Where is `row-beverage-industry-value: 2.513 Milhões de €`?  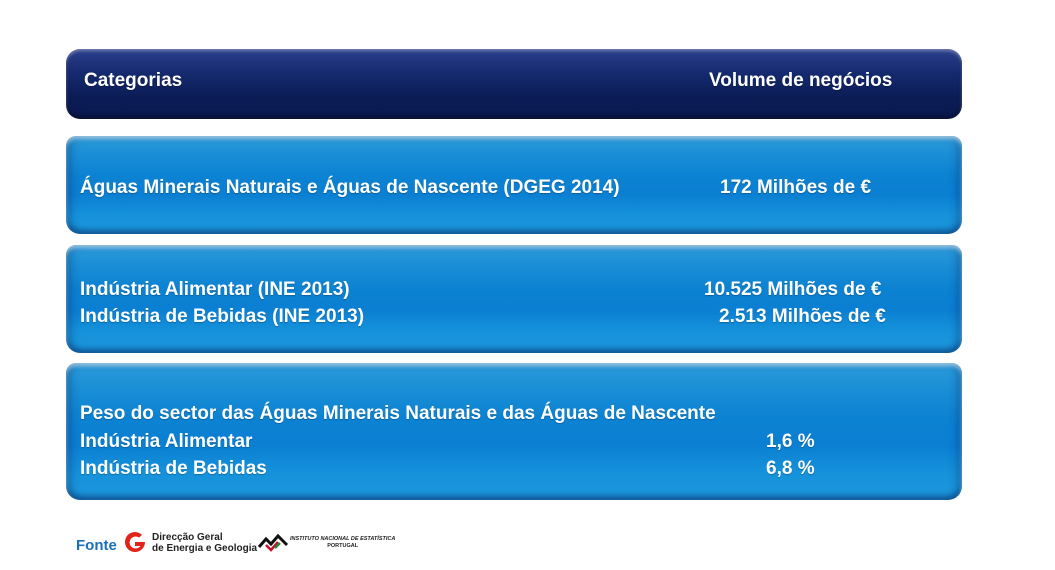 row-beverage-industry-value: 2.513 Milhões de € is located at coordinates (802, 316).